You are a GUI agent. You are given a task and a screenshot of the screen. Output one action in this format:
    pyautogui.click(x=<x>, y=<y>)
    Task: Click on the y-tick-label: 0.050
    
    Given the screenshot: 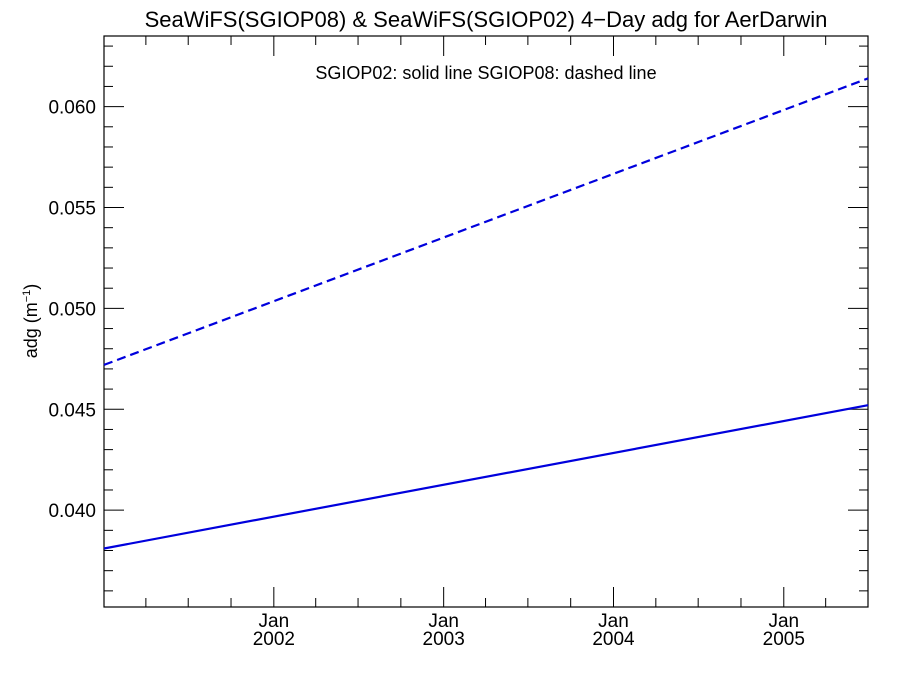 What is the action you would take?
    pyautogui.click(x=72, y=309)
    